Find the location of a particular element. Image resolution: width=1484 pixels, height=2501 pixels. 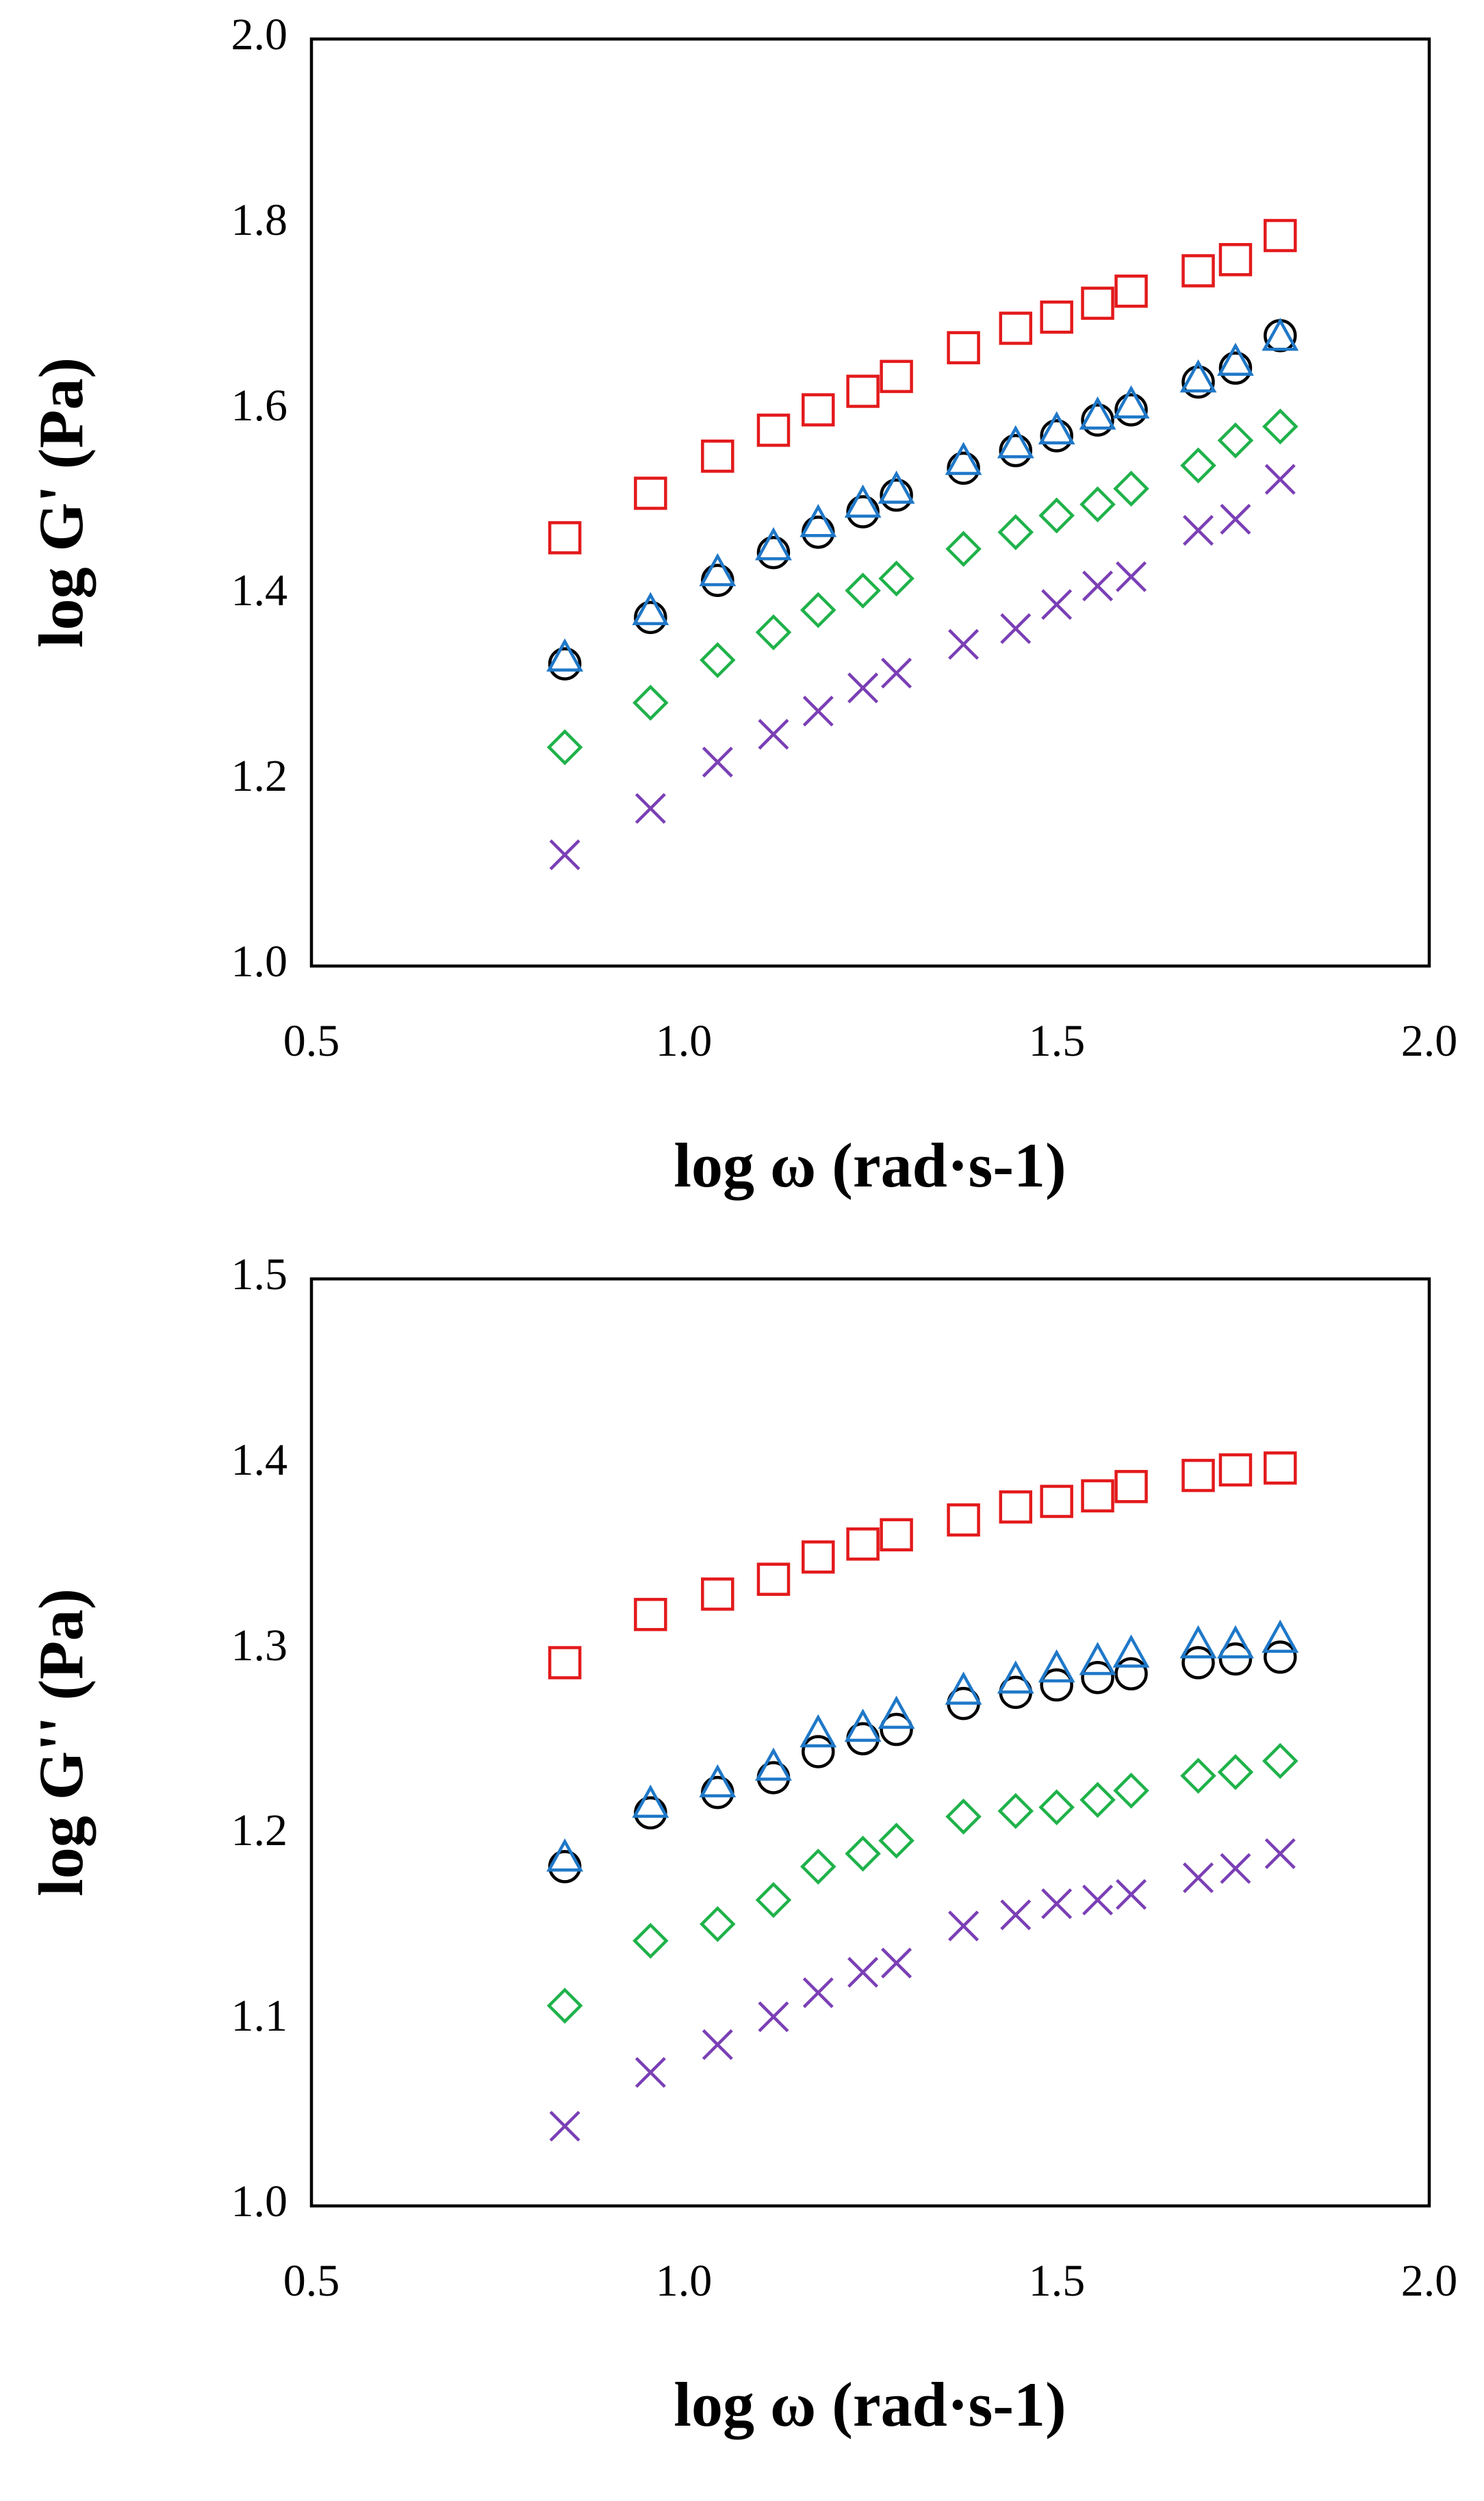

x-axis-title: log ω (rad·s-1) is located at coordinates (870, 2405).